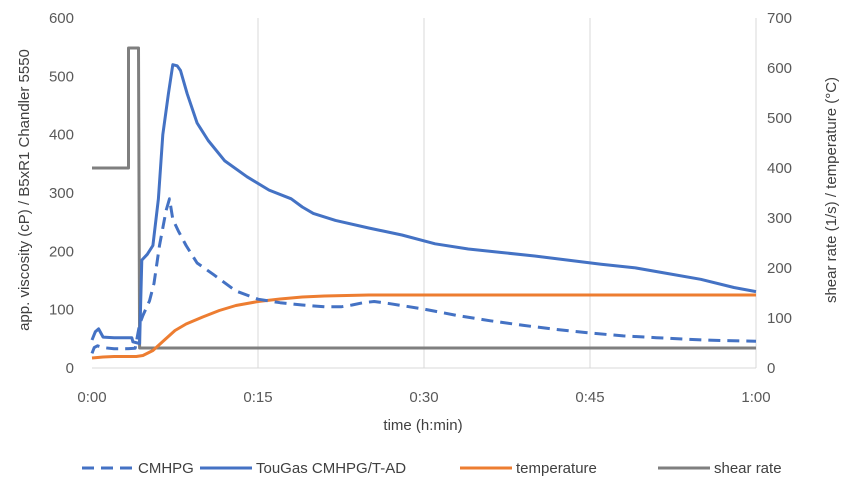  I want to click on y-left-tick-label: 400, so click(61, 135).